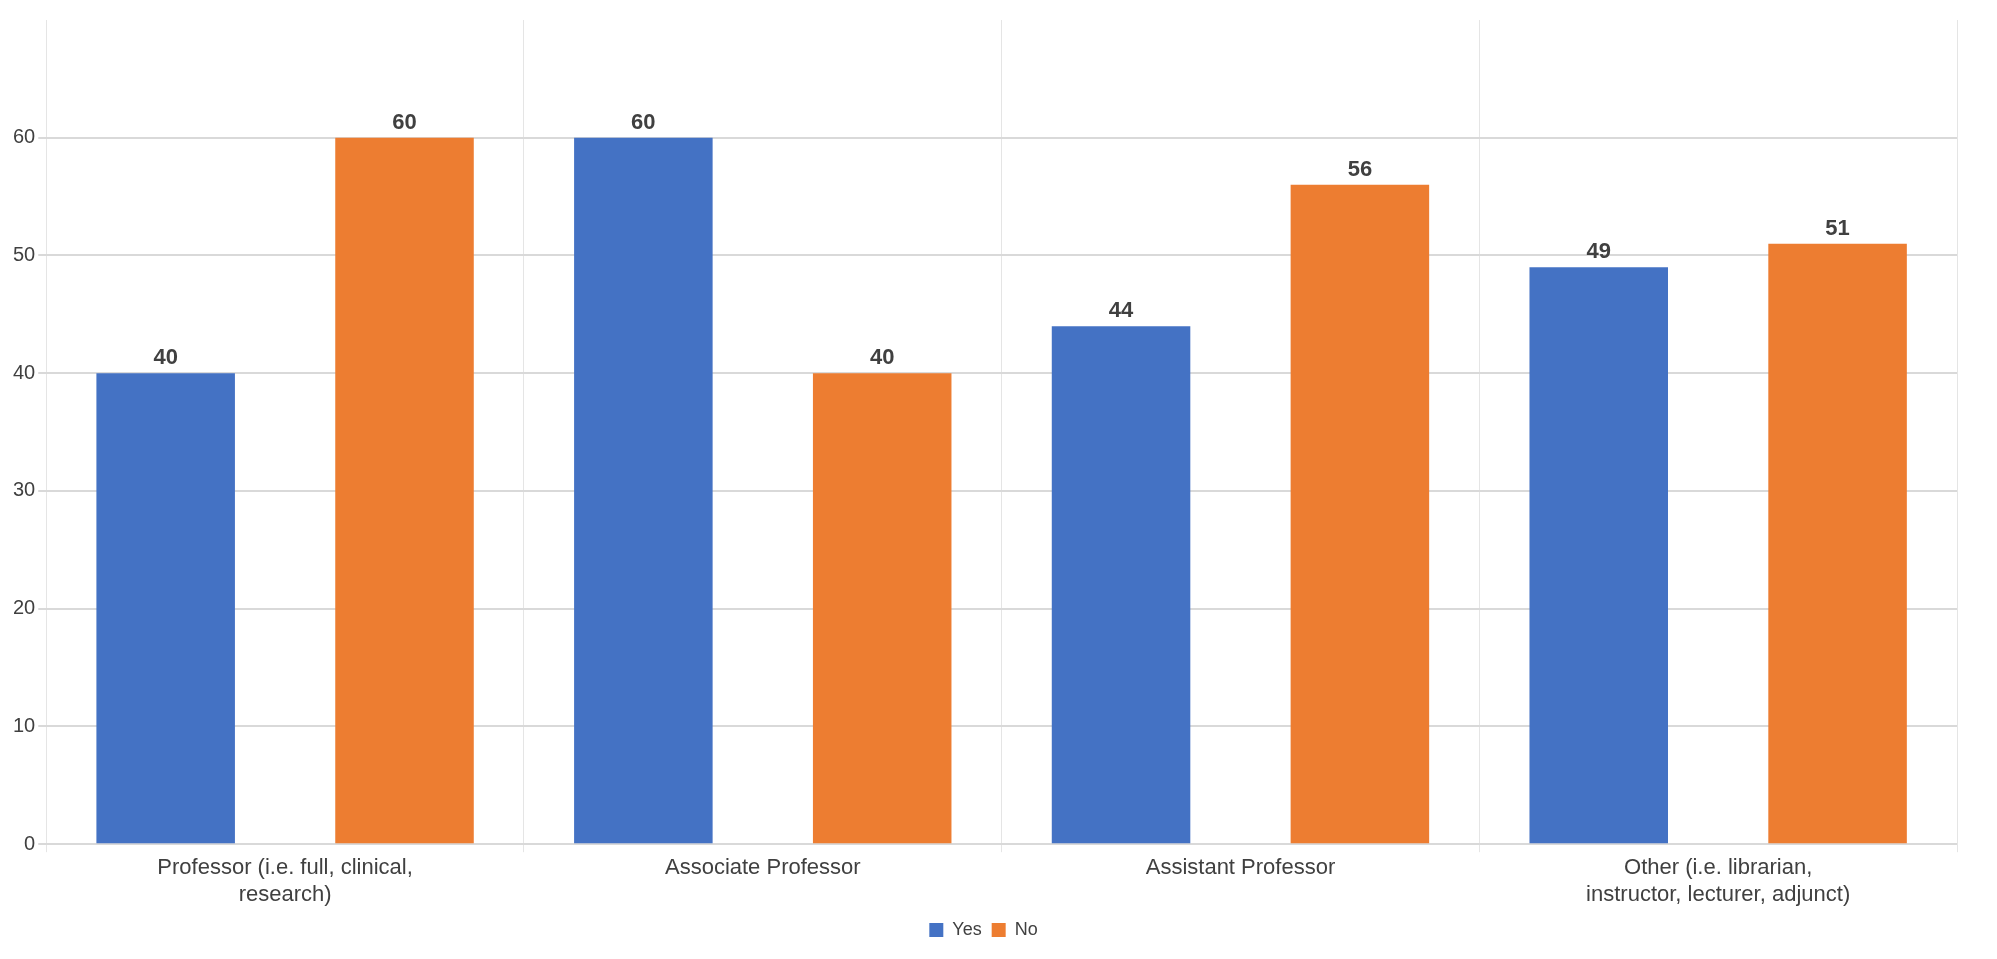 The image size is (1997, 959). Describe the element at coordinates (1121, 310) in the screenshot. I see `data-label: 44` at that location.